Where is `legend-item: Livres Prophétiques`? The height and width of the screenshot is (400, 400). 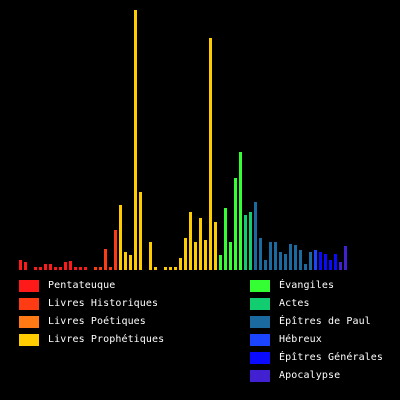 legend-item: Livres Prophétiques is located at coordinates (91, 340).